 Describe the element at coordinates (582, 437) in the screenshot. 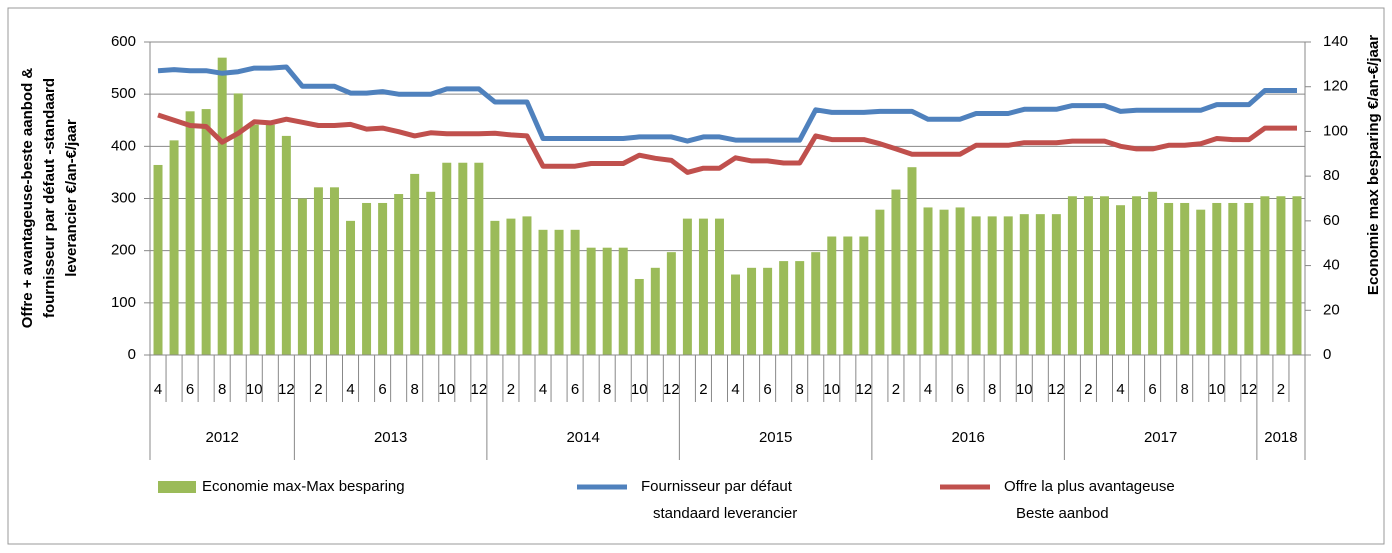

I see `x-group-label: 2014` at that location.